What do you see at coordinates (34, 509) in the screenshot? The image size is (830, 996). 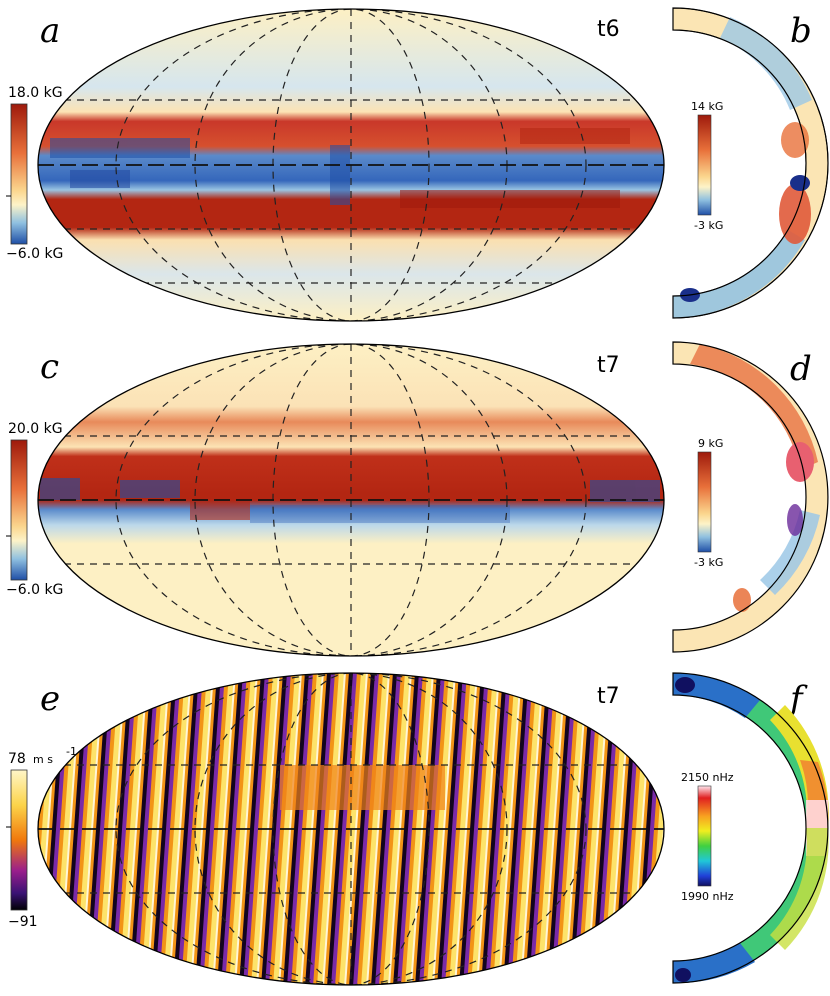 I see `colorbar-c: 20.0 kG −6.0 kG` at bounding box center [34, 509].